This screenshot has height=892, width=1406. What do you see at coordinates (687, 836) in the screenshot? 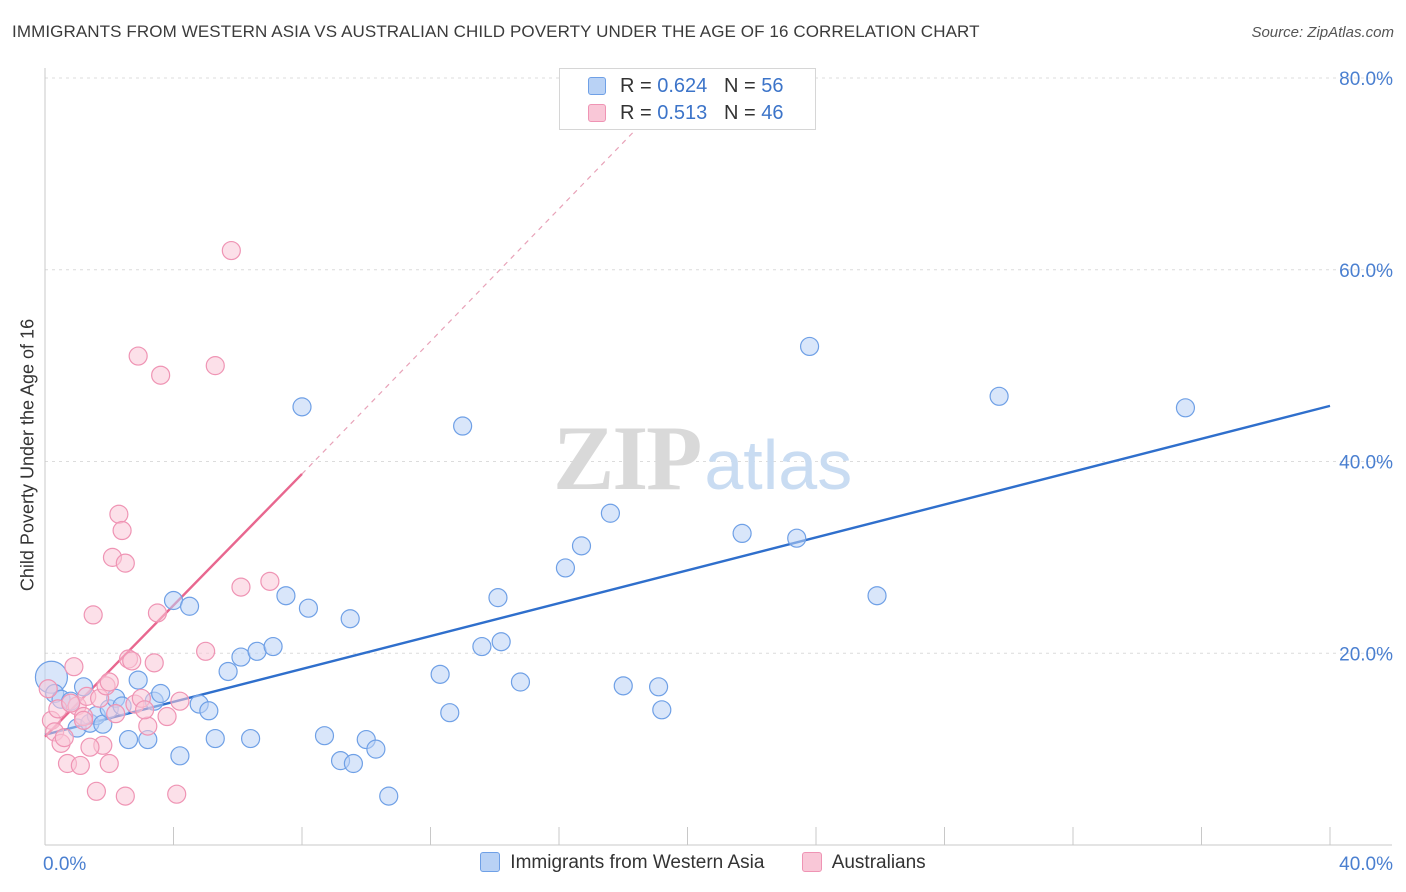
I see `x-tick-marks` at bounding box center [687, 836].